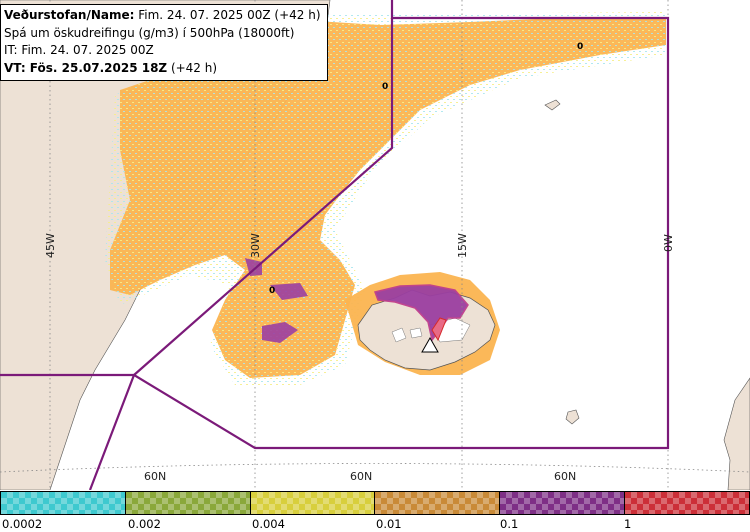 The height and width of the screenshot is (532, 750). What do you see at coordinates (22, 524) in the screenshot?
I see `legend-tick-1: 0.0002` at bounding box center [22, 524].